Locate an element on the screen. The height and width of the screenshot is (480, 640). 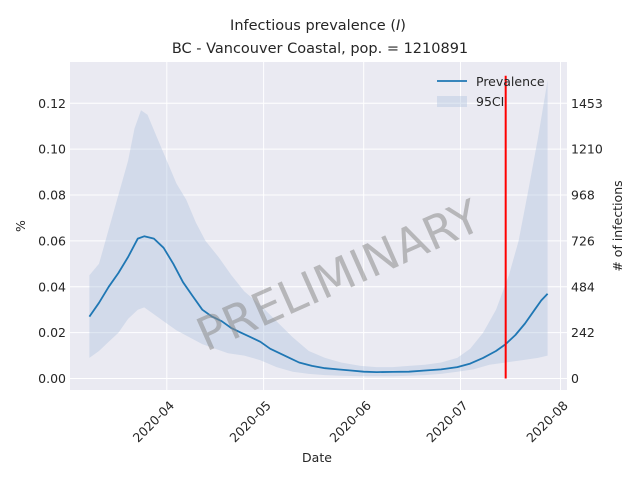
y-tick-label: 0.08 is located at coordinates (52, 195).